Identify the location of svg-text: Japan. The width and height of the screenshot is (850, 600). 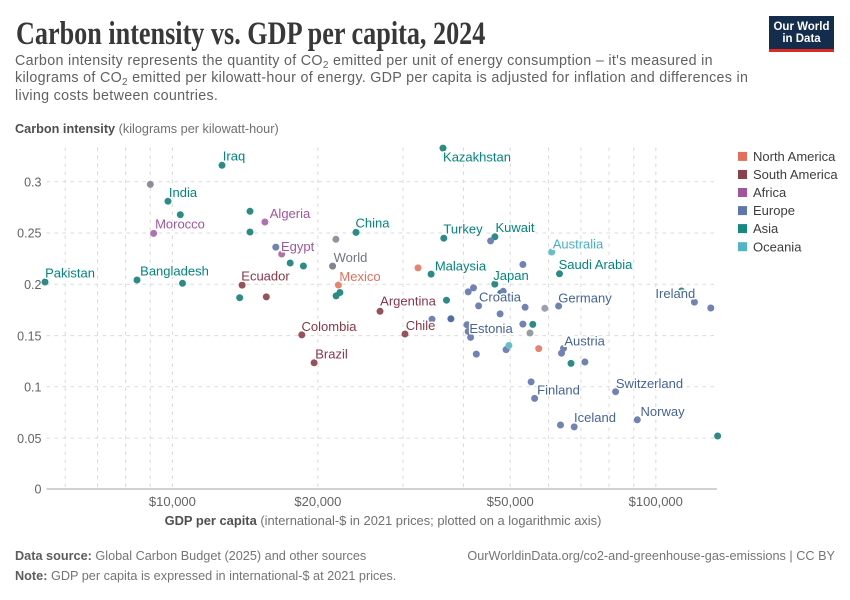
(510, 275).